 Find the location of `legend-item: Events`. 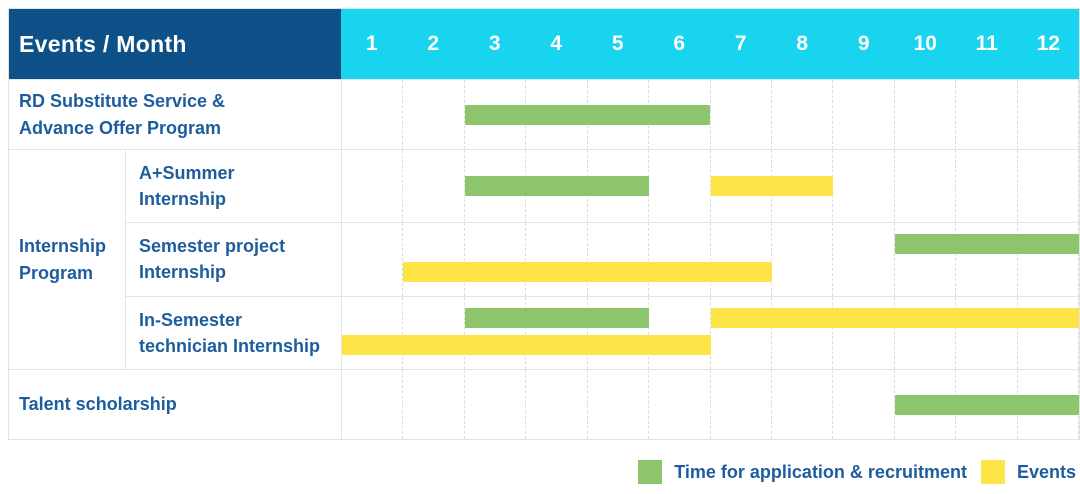

legend-item: Events is located at coordinates (1028, 472).